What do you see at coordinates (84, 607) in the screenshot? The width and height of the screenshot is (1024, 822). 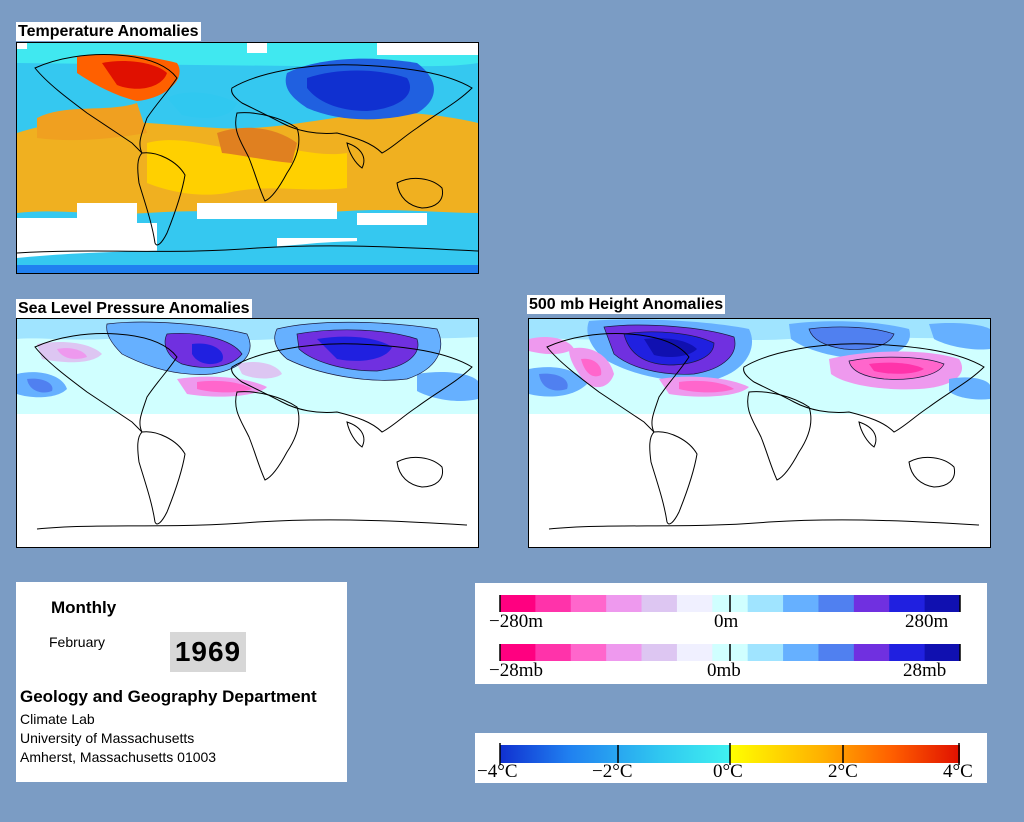 I see `frequency-label: Monthly` at bounding box center [84, 607].